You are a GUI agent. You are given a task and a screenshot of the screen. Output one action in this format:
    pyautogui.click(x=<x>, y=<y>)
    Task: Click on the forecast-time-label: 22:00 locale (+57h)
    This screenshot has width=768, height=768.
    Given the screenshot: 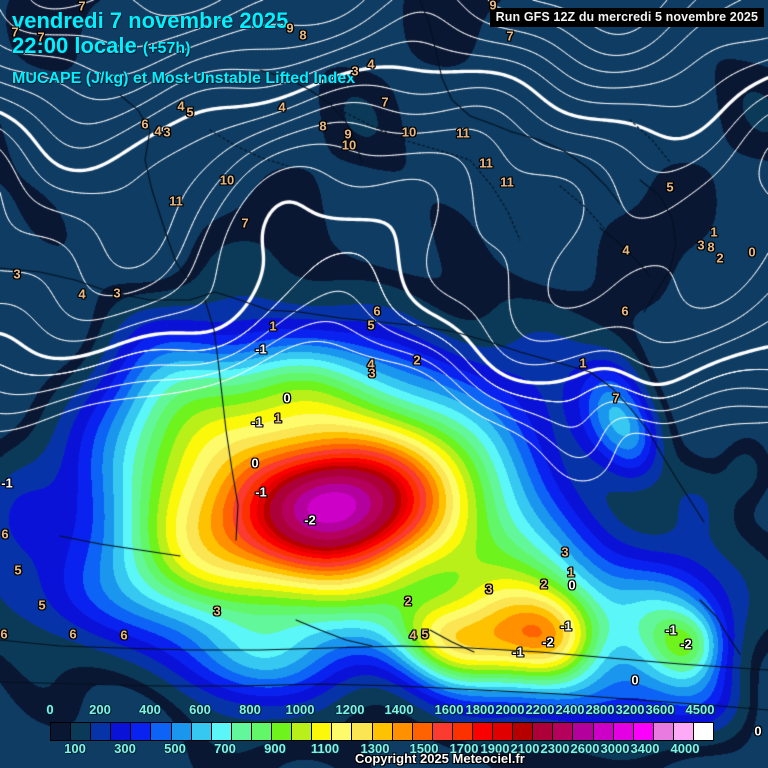 What is the action you would take?
    pyautogui.click(x=101, y=46)
    